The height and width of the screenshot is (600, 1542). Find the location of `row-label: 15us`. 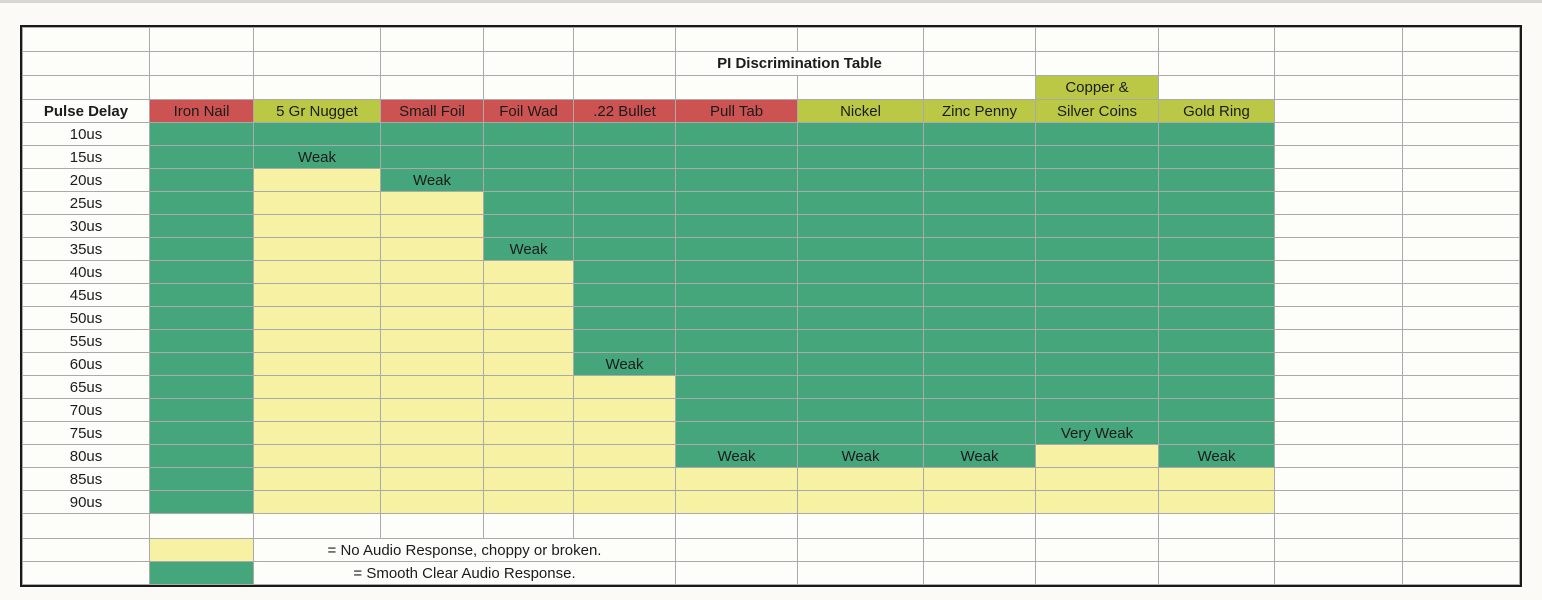

row-label: 15us is located at coordinates (86, 157).